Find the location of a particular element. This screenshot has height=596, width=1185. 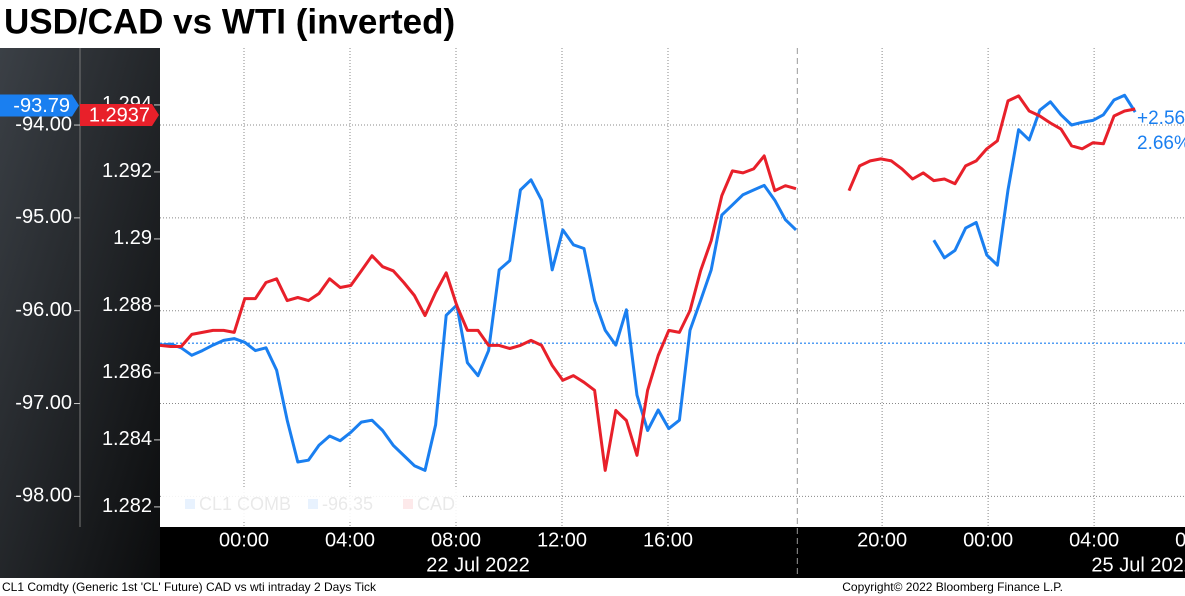

annotation: 2.66% is located at coordinates (1161, 143).